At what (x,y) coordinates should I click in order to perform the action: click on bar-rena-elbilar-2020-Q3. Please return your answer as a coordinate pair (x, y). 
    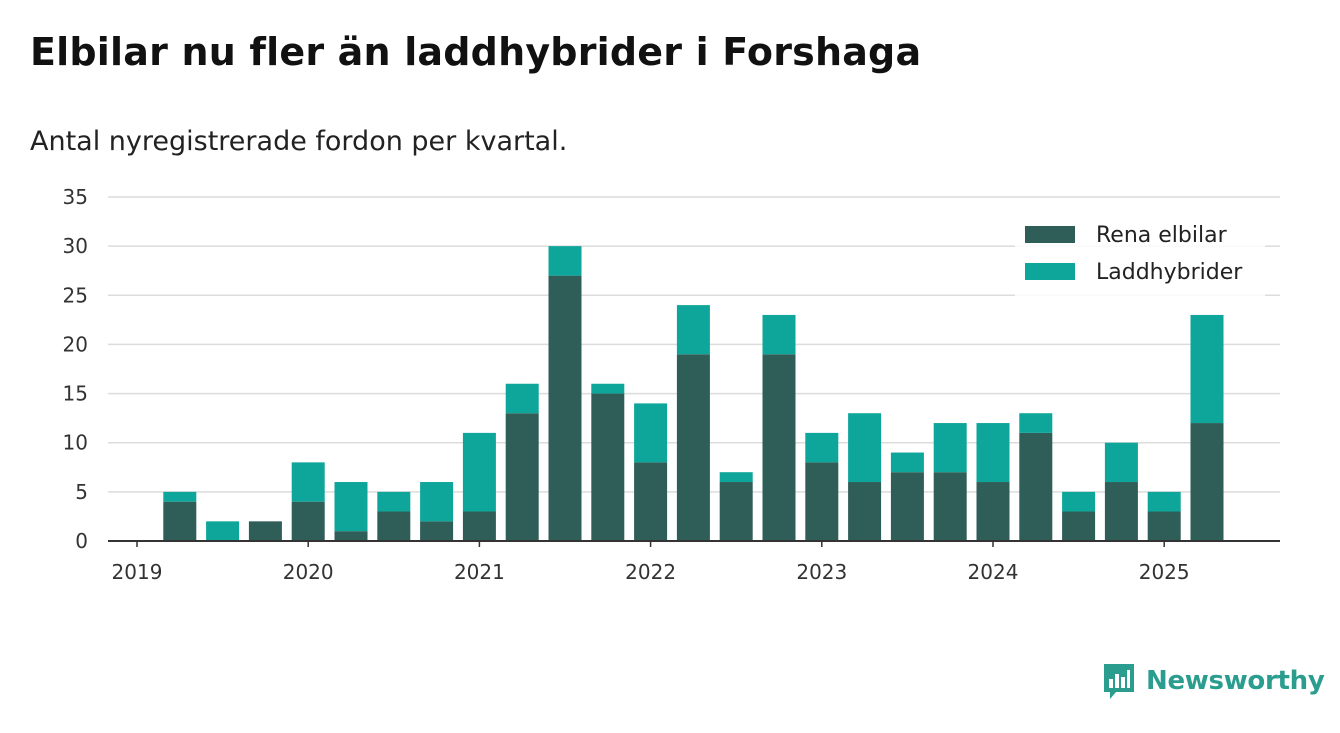
    Looking at the image, I should click on (394, 526).